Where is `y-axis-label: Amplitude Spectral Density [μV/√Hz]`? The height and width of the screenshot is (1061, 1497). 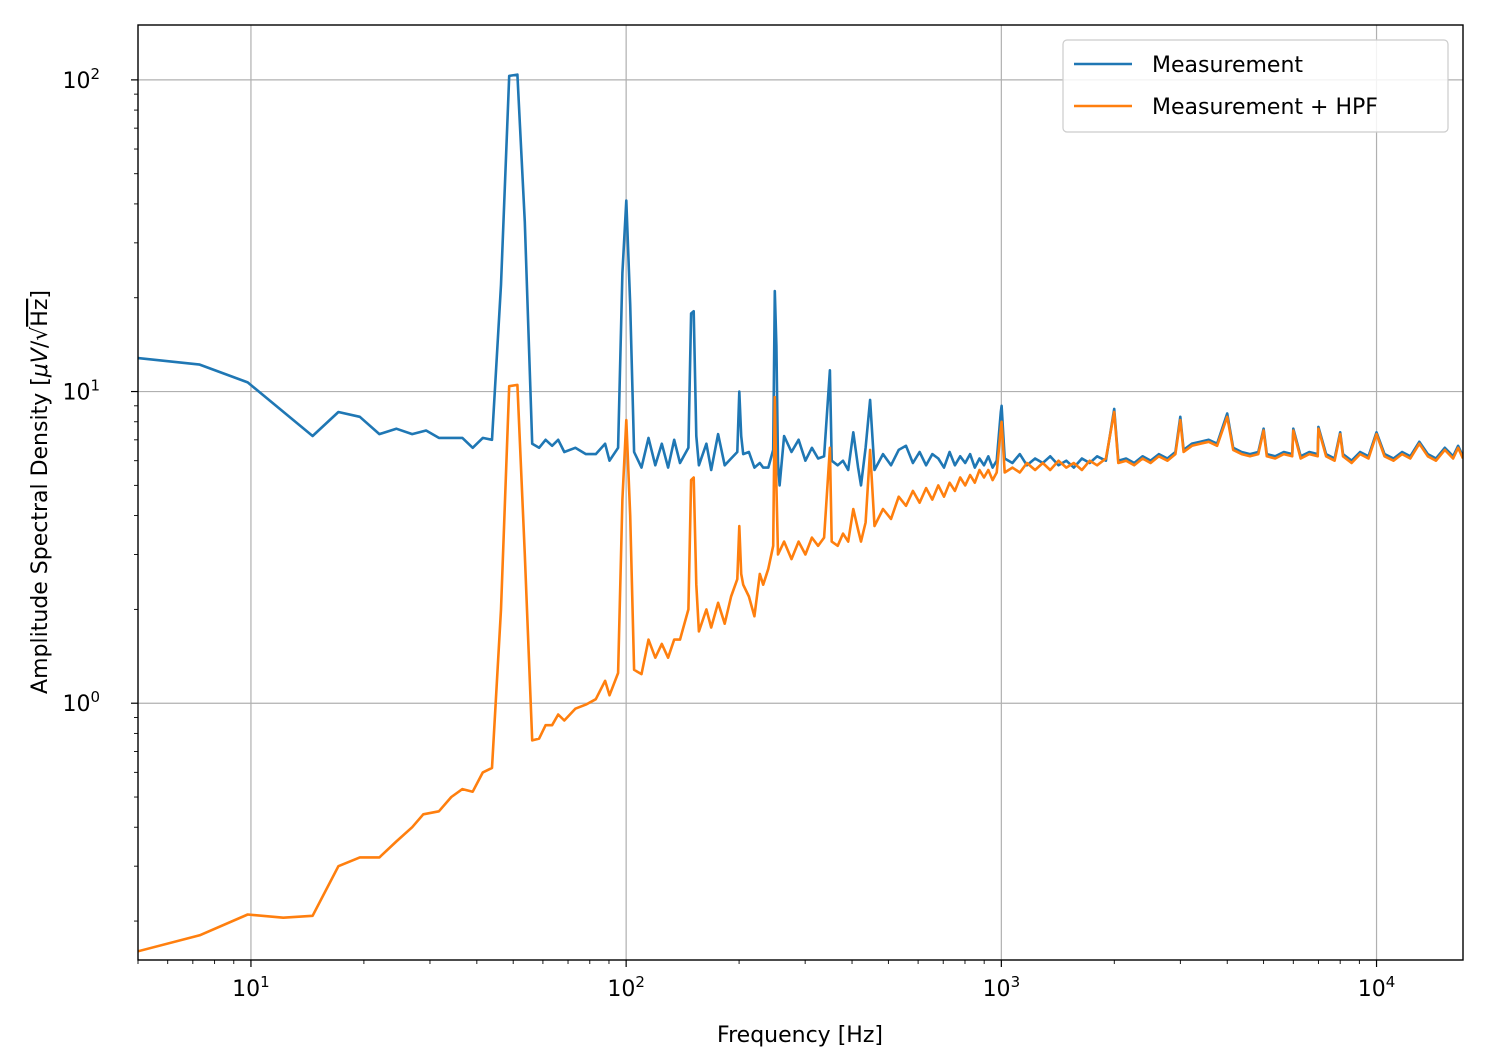
y-axis-label: Amplitude Spectral Density [μV/√Hz] is located at coordinates (40, 492).